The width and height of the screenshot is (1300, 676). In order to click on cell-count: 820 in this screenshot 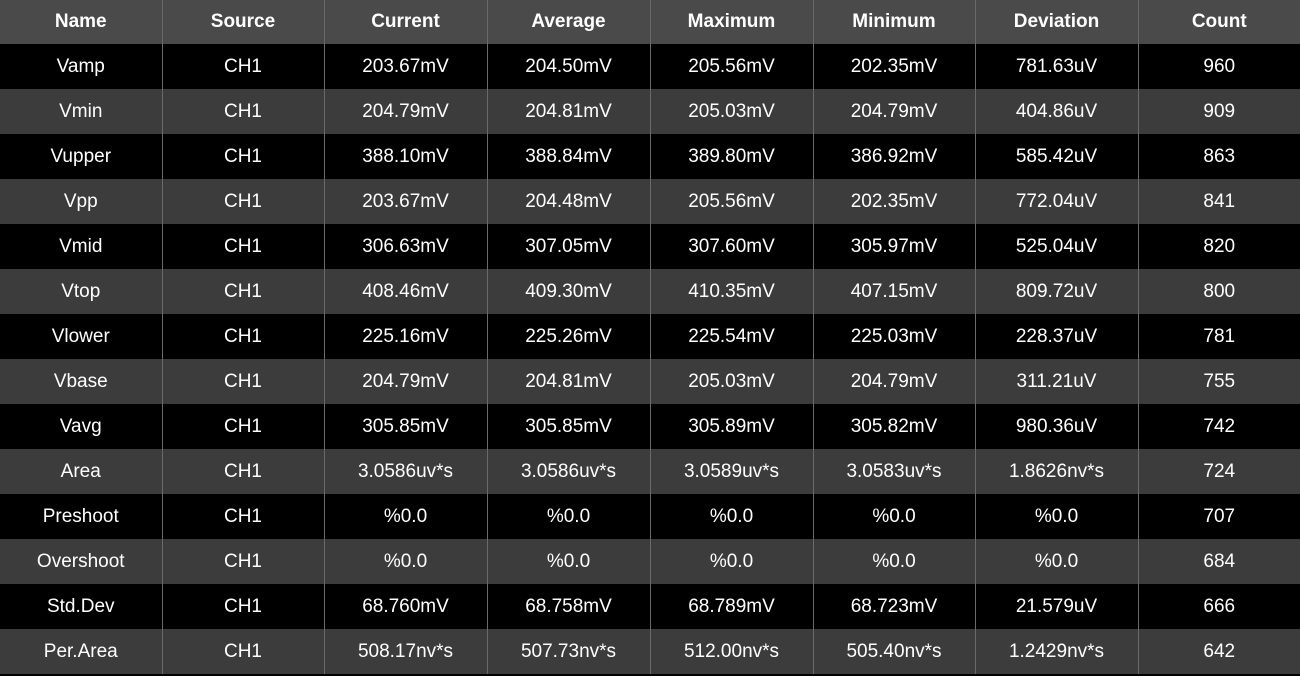, I will do `click(1219, 246)`.